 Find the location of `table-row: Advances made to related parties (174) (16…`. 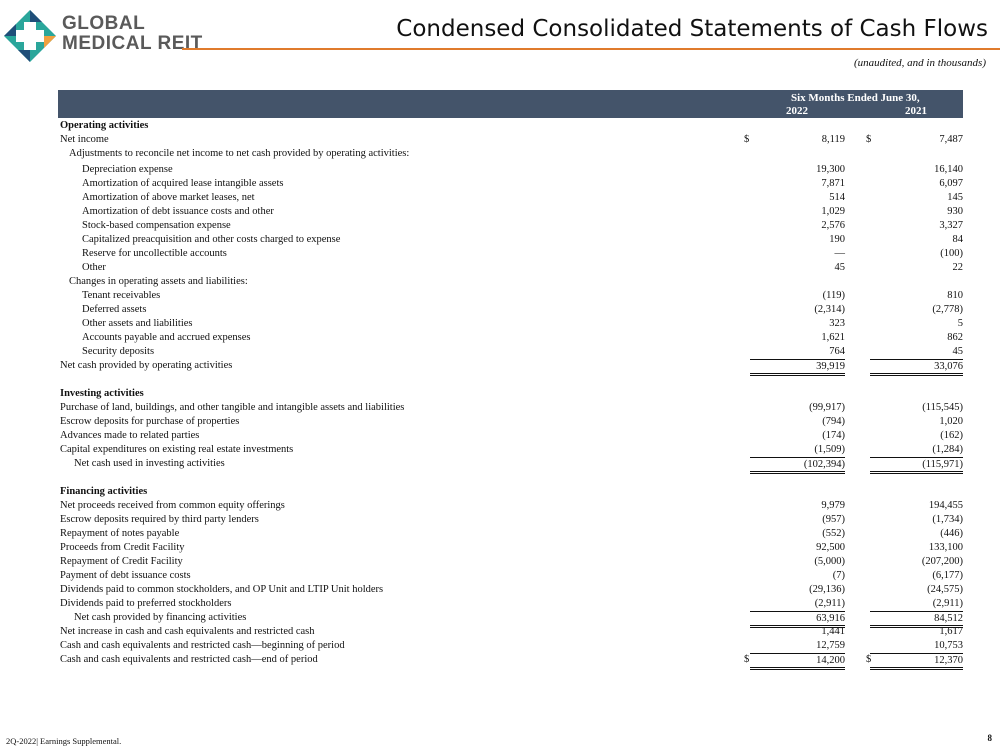

table-row: Advances made to related parties (174) (16… is located at coordinates (510, 436).